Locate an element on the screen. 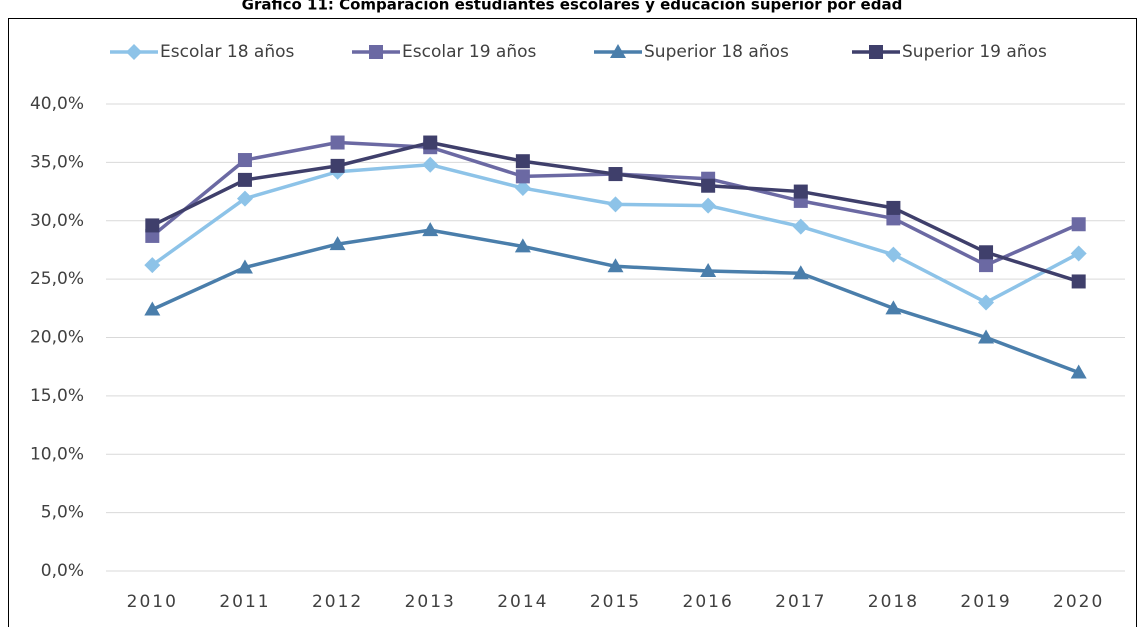  x-tick-label: 2019 is located at coordinates (985, 602).